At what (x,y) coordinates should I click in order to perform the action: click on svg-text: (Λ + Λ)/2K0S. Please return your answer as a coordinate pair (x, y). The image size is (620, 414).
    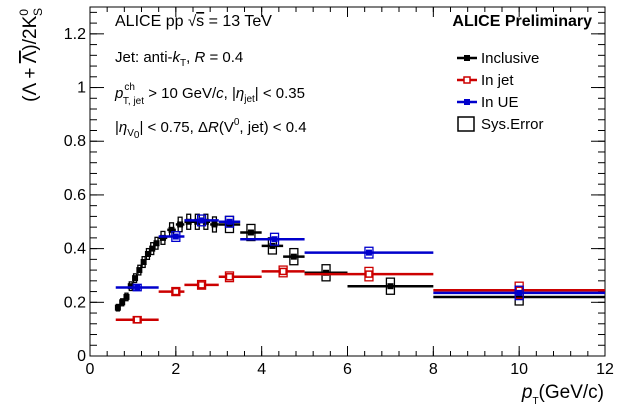
    Looking at the image, I should click on (31, 55).